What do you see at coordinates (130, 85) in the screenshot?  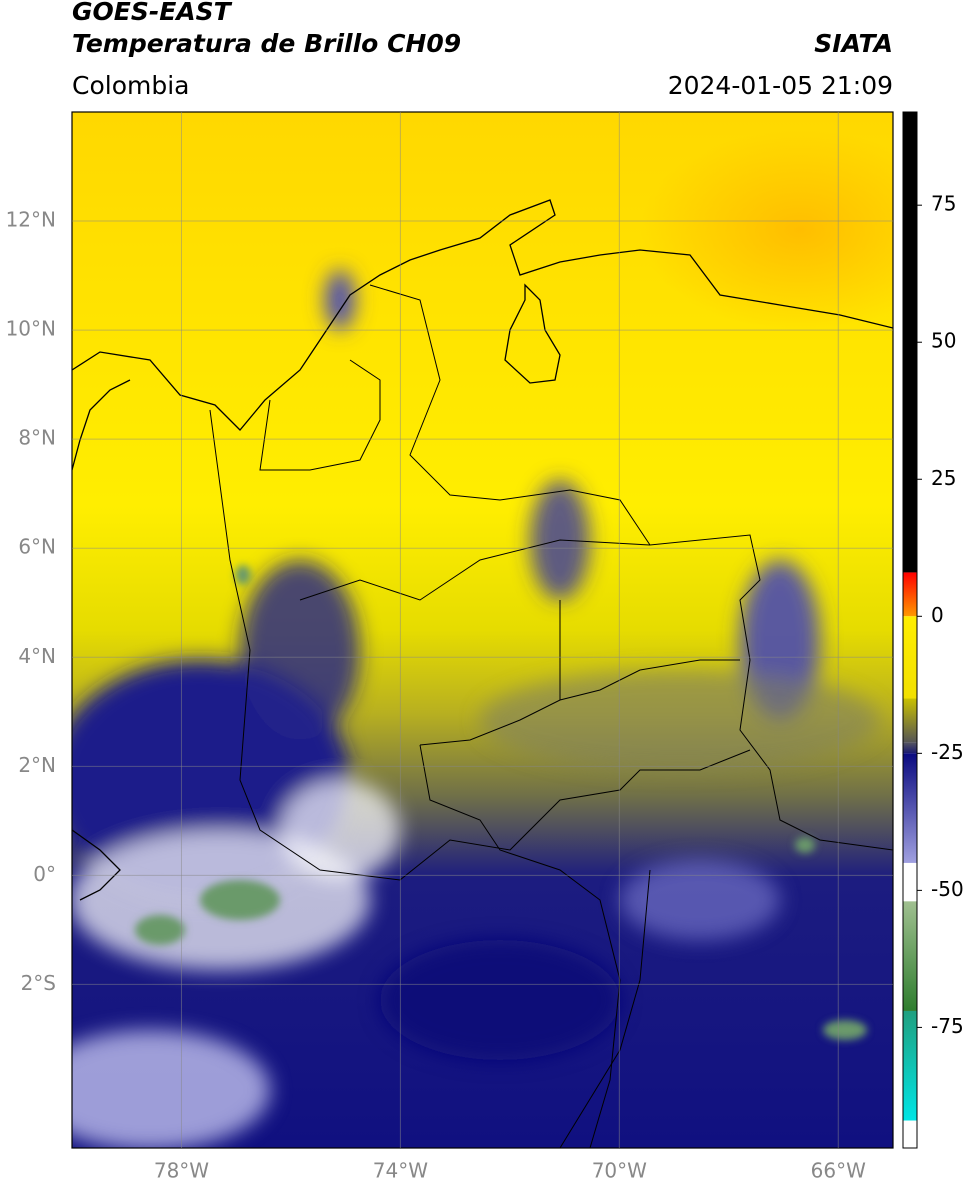 I see `region: Colombia` at bounding box center [130, 85].